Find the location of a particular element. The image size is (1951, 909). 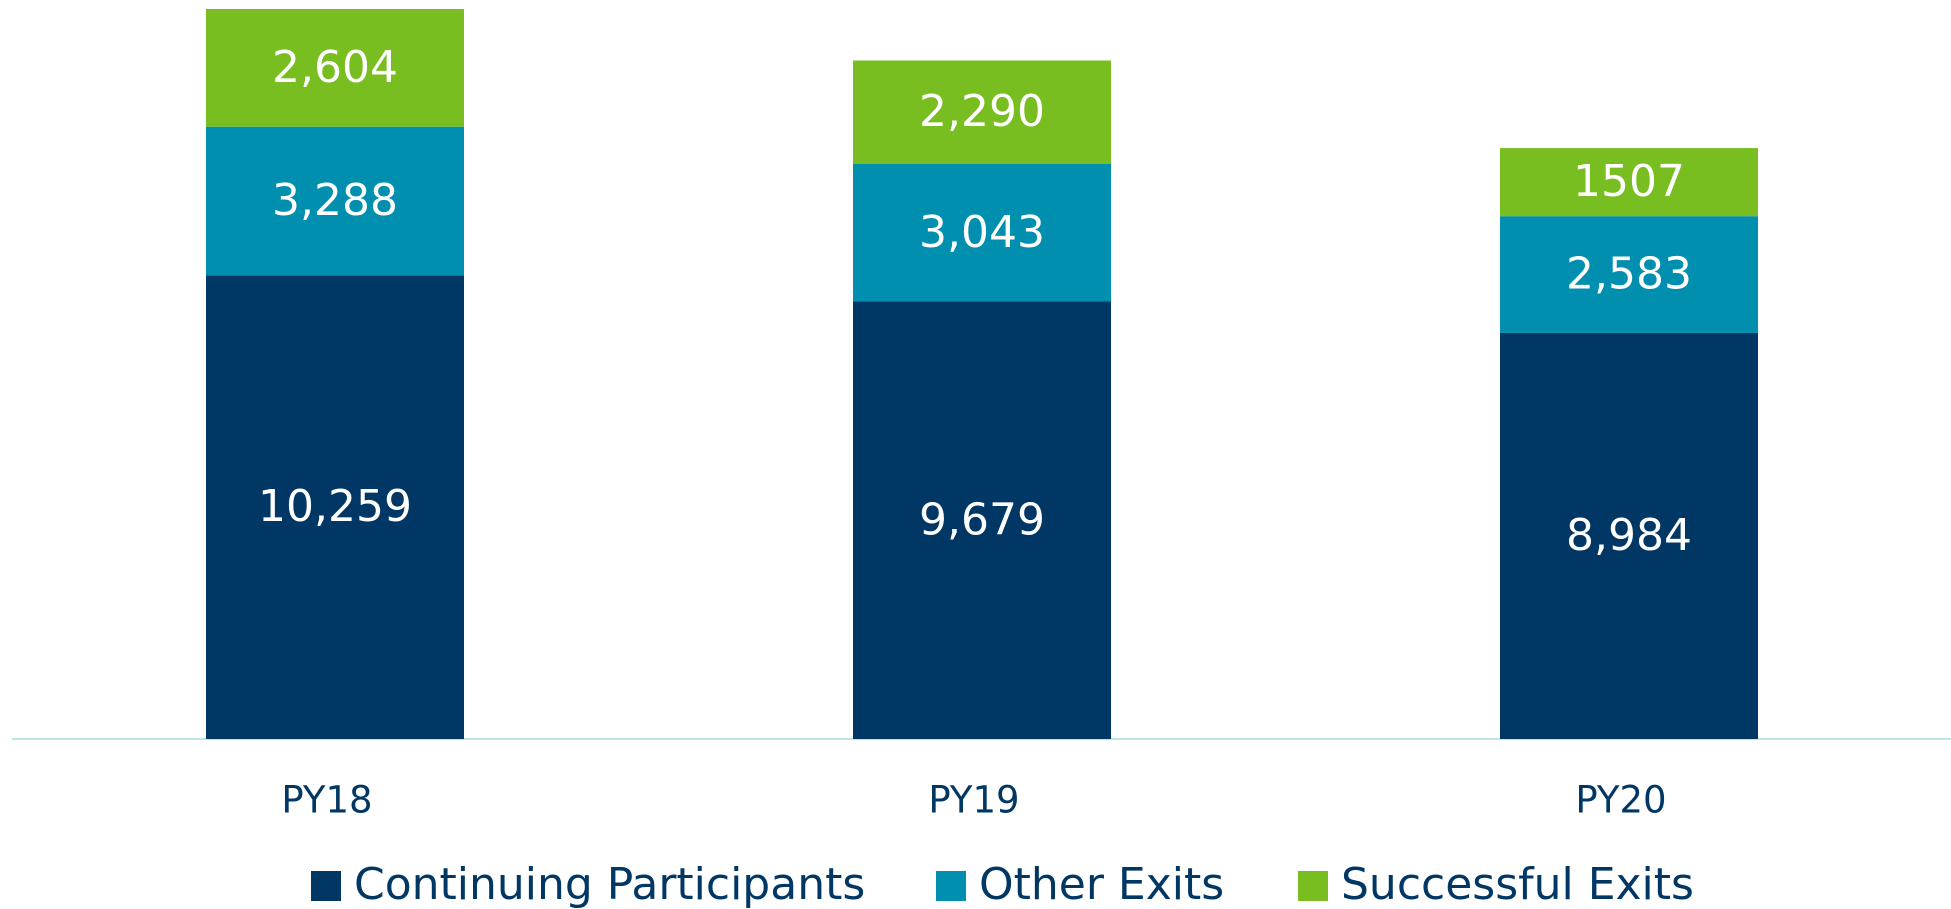

x-tick-label: PY18 is located at coordinates (326, 800).